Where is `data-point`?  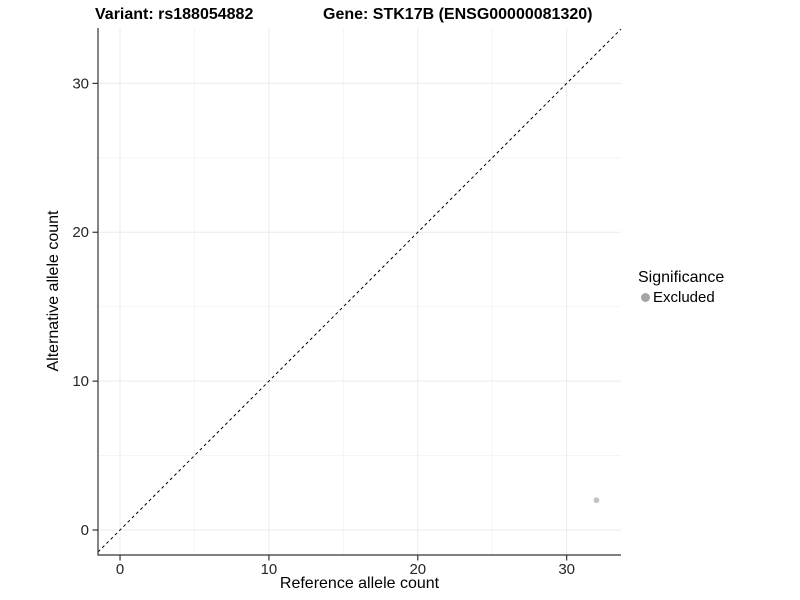 data-point is located at coordinates (596, 500).